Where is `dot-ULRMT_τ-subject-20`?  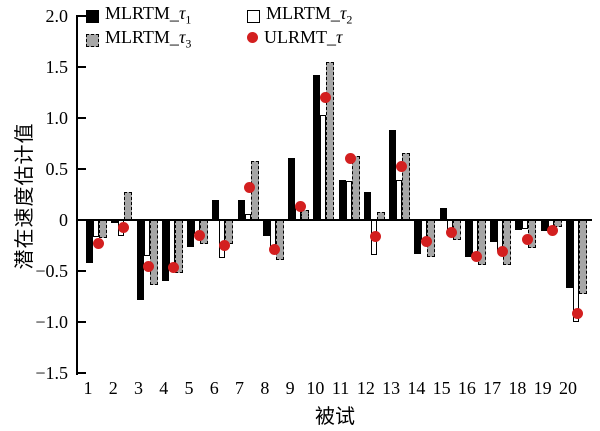
dot-ULRMT_τ-subject-20 is located at coordinates (578, 314).